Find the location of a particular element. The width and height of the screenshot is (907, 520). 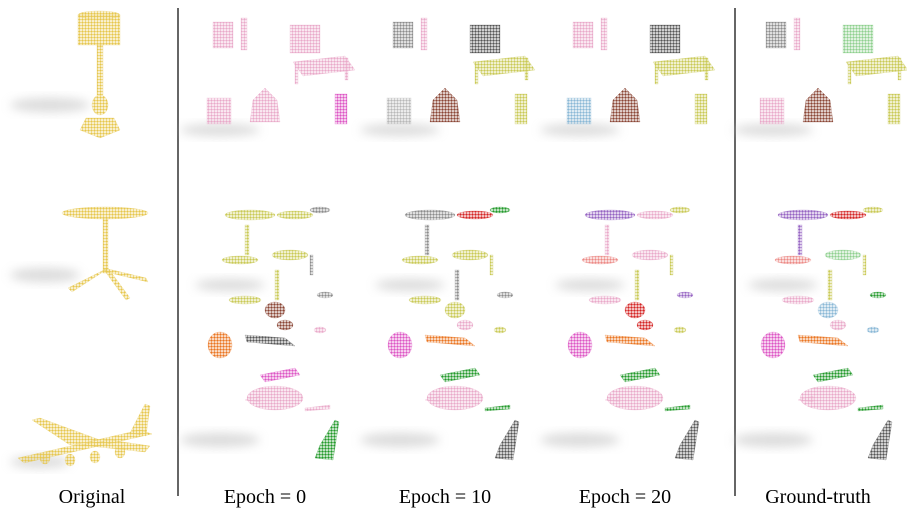

caption: Epoch = 10 is located at coordinates (445, 497).